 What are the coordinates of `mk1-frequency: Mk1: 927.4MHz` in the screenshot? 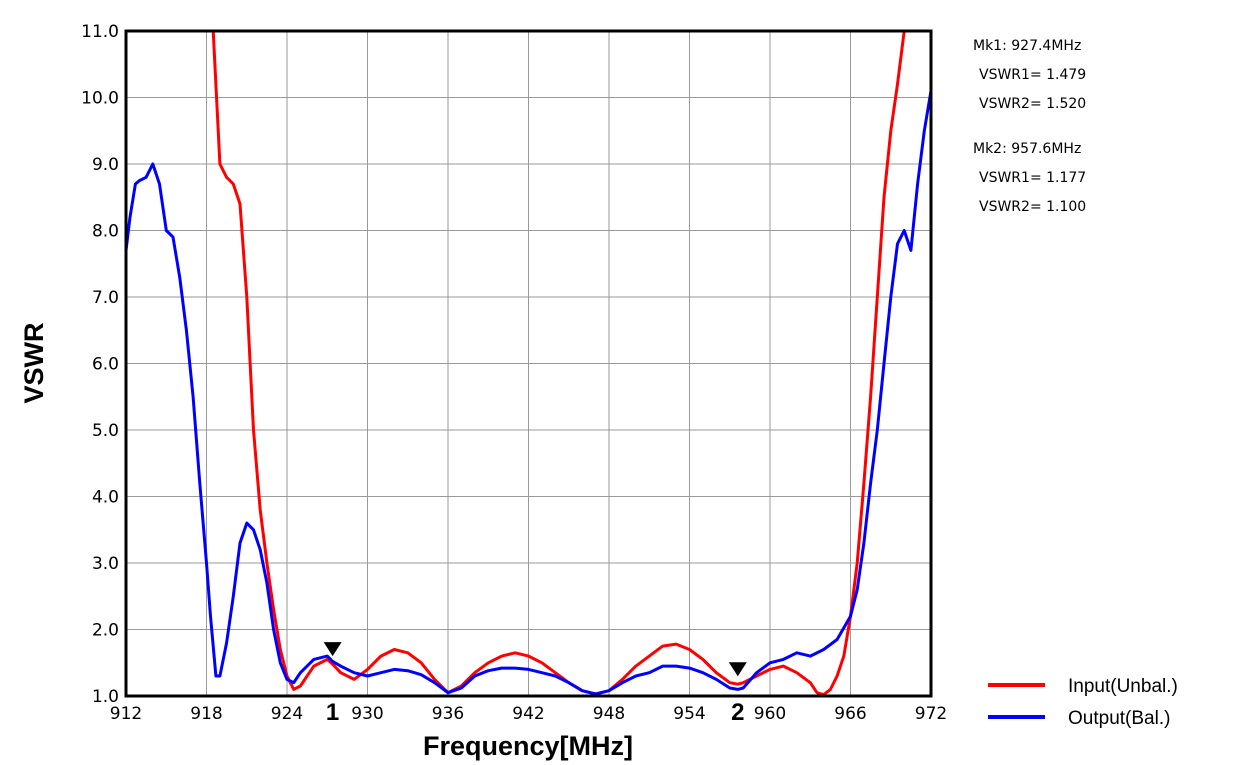 It's located at (1027, 46).